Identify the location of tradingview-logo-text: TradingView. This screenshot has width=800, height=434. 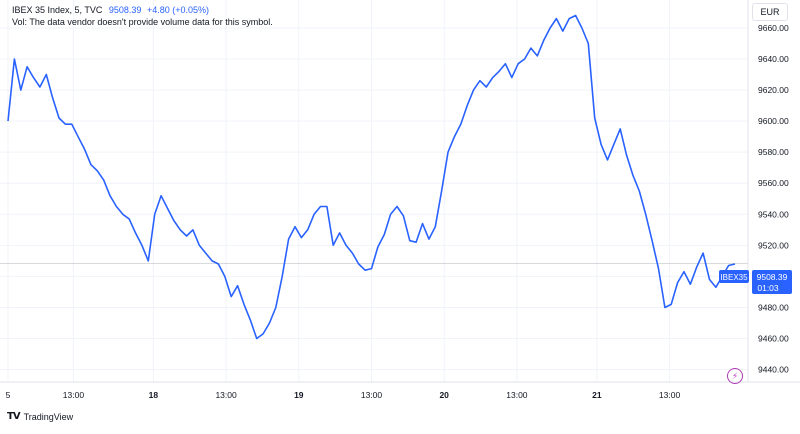
(48, 416).